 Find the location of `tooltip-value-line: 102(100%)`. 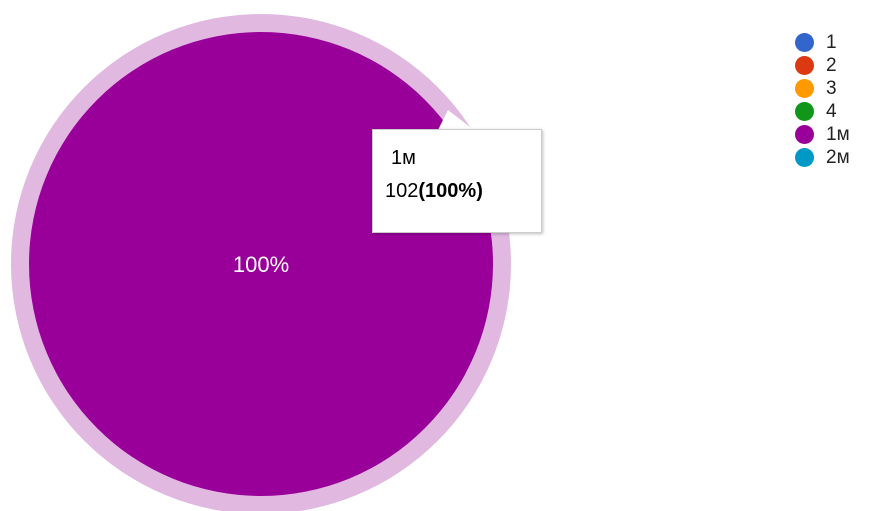

tooltip-value-line: 102(100%) is located at coordinates (463, 191).